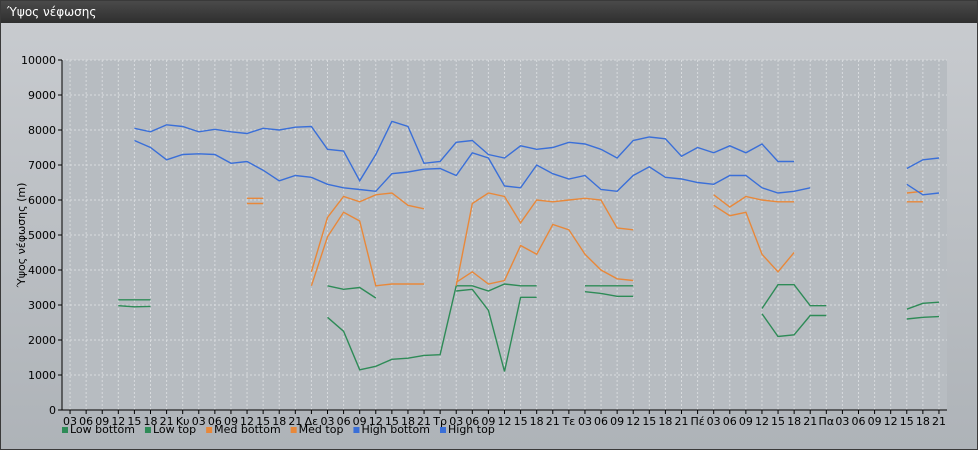  Describe the element at coordinates (98, 429) in the screenshot. I see `legend-item: Low bottom` at that location.